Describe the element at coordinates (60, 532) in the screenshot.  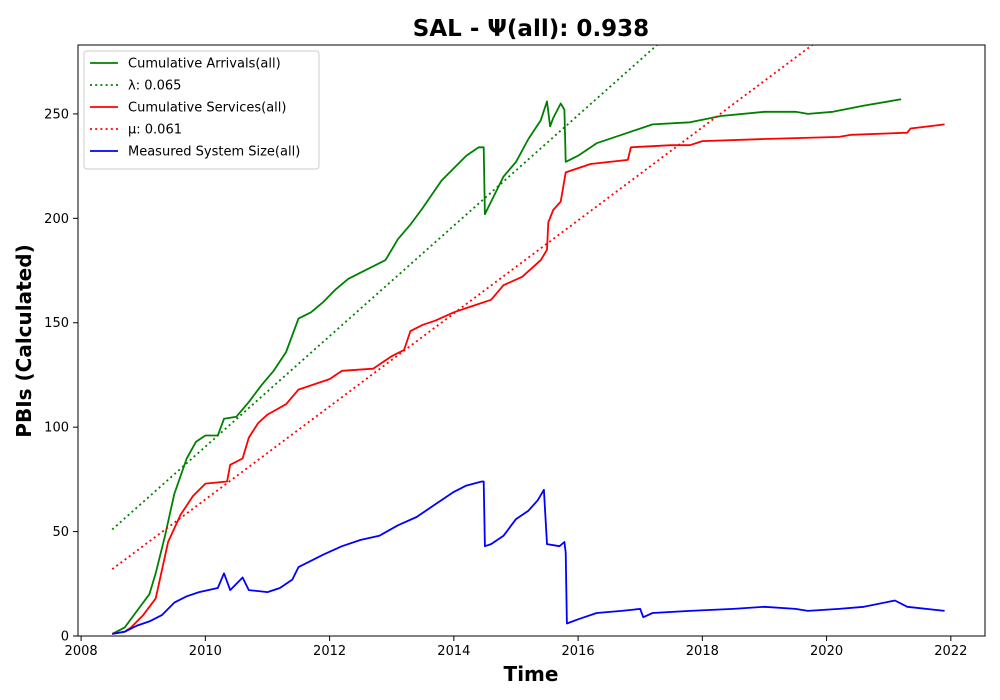
I see `y-tick-label: 50` at that location.